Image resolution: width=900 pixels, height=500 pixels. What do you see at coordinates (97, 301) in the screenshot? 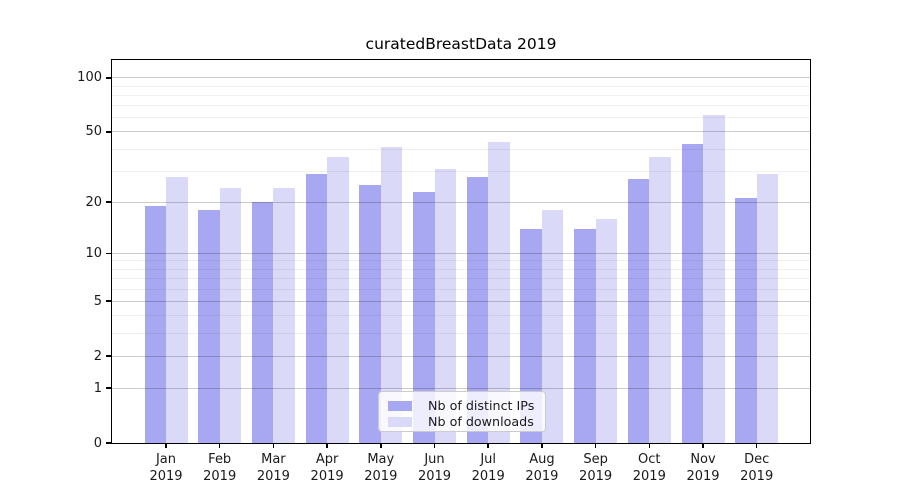
I see `y-tick-label-5: 5` at bounding box center [97, 301].